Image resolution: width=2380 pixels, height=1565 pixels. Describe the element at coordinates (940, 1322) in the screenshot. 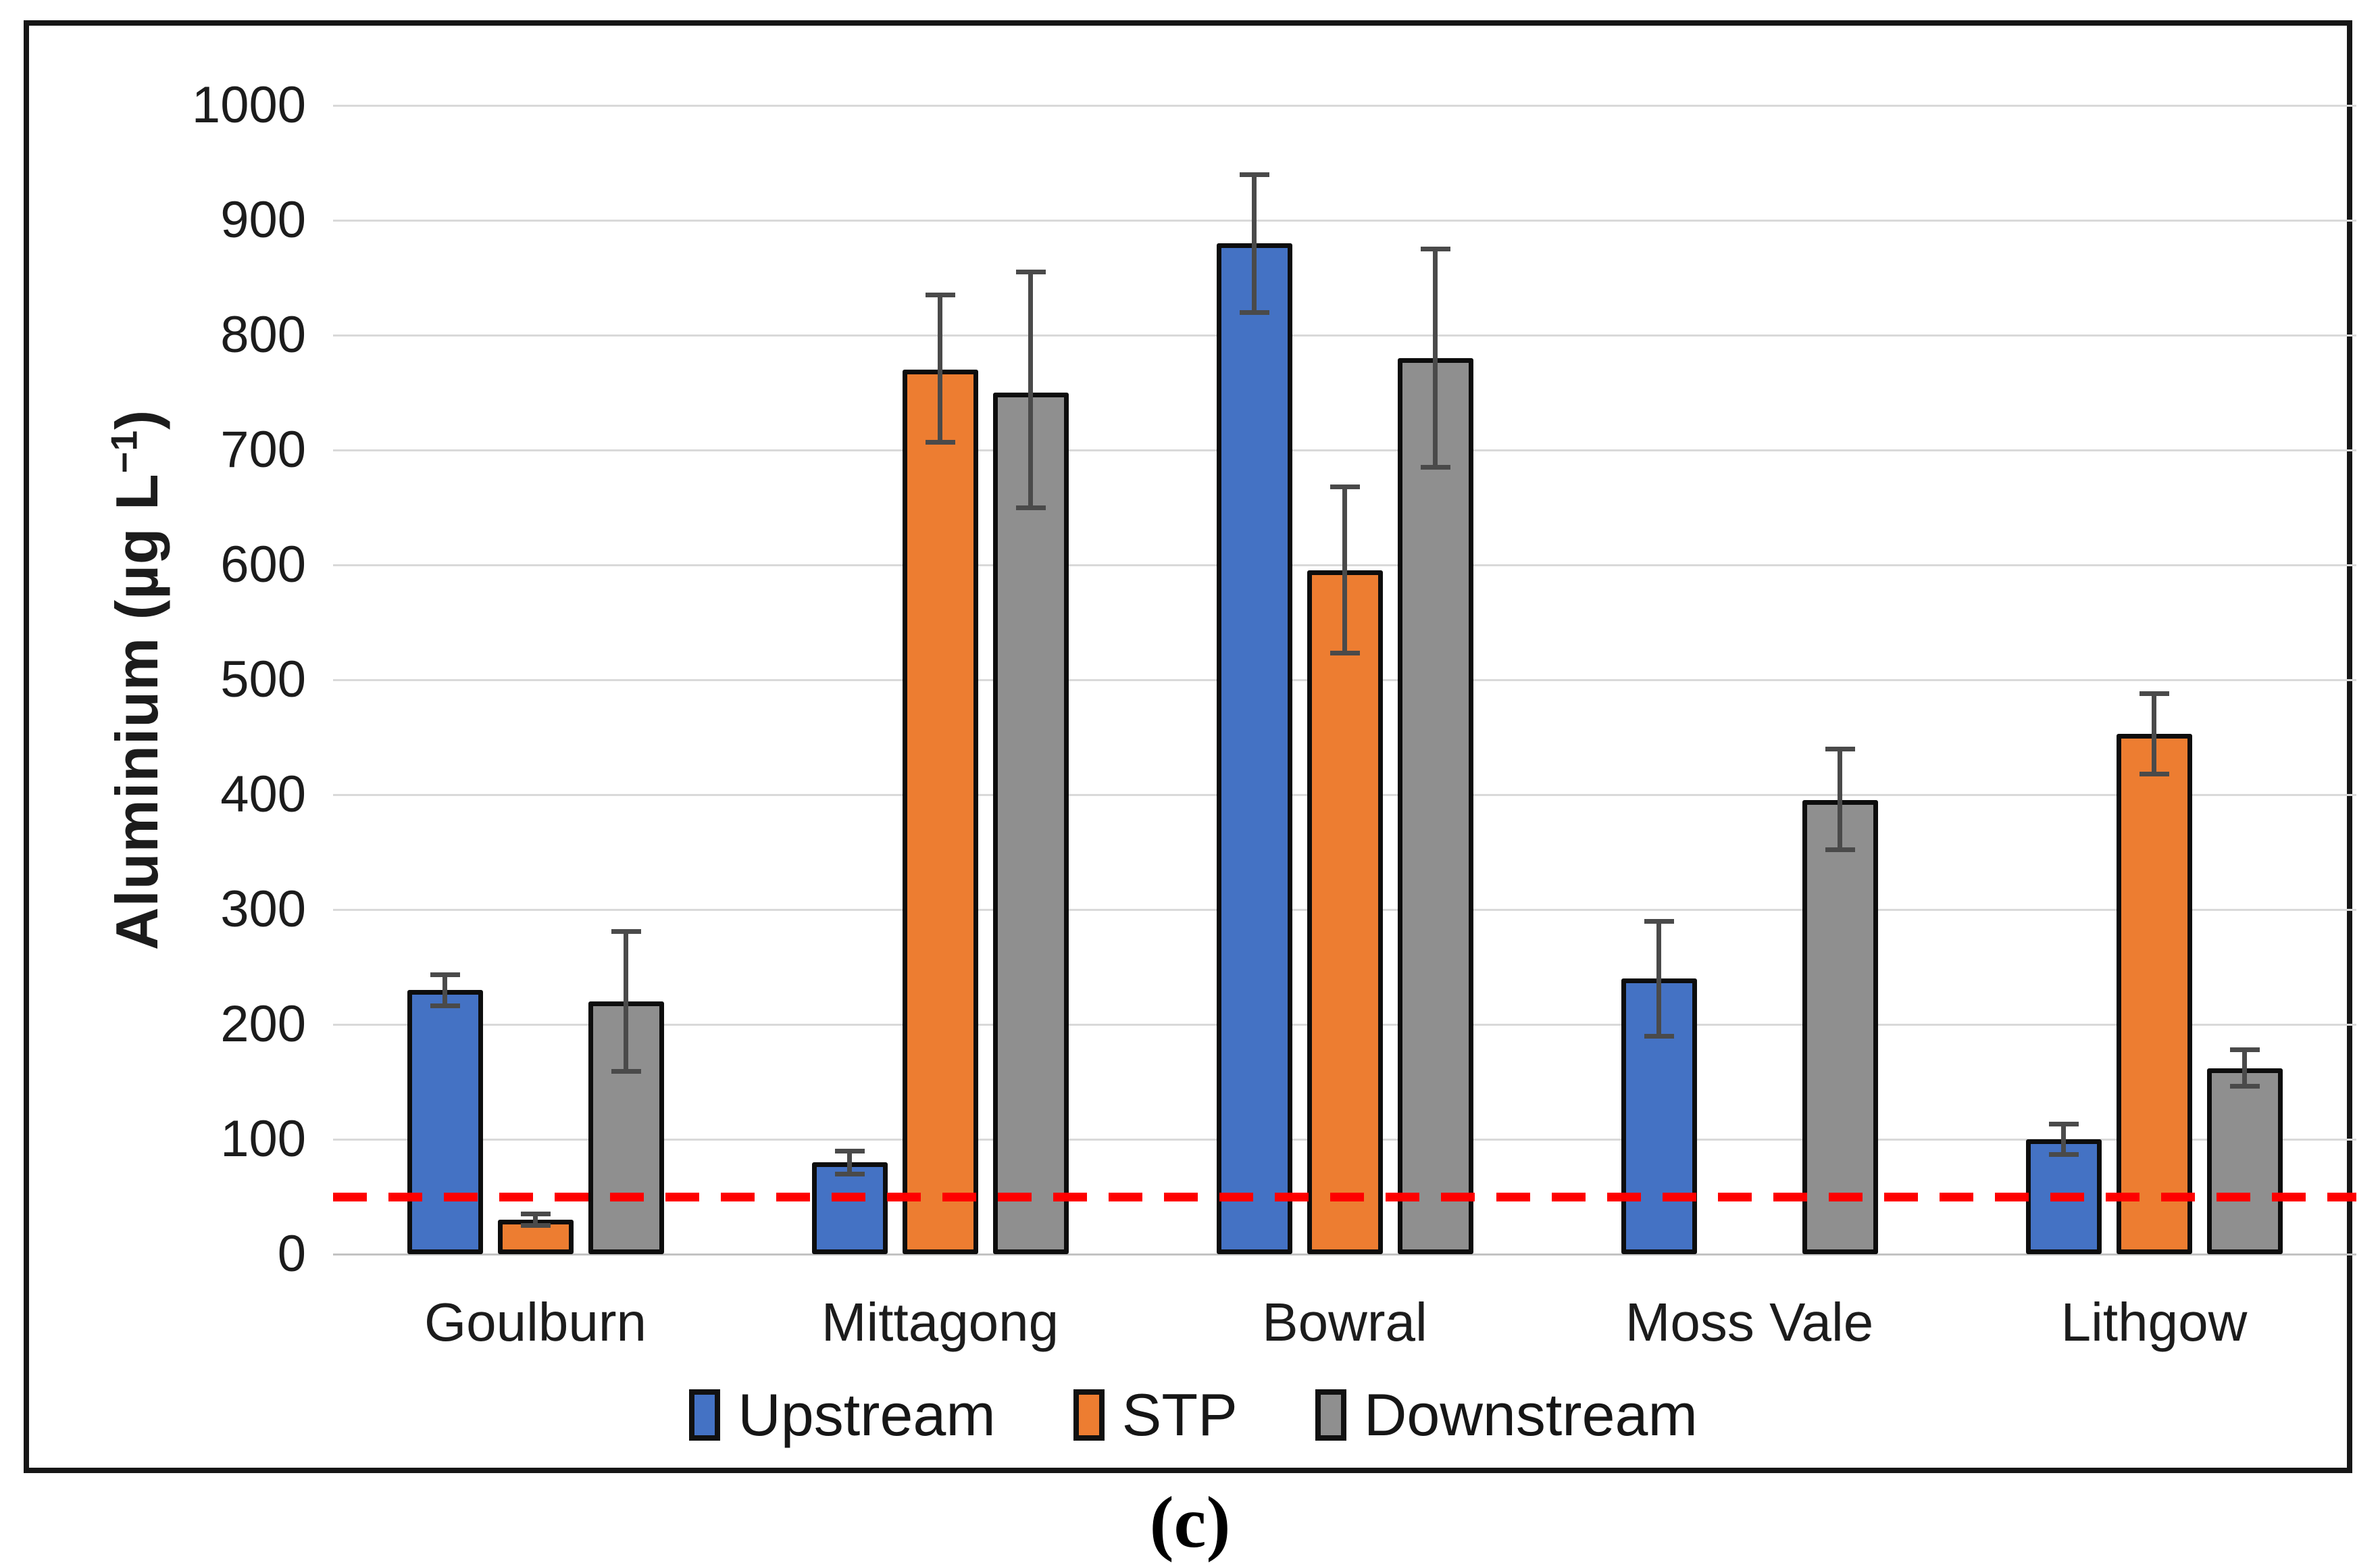

I see `x-label-mittagong: Mittagong` at that location.